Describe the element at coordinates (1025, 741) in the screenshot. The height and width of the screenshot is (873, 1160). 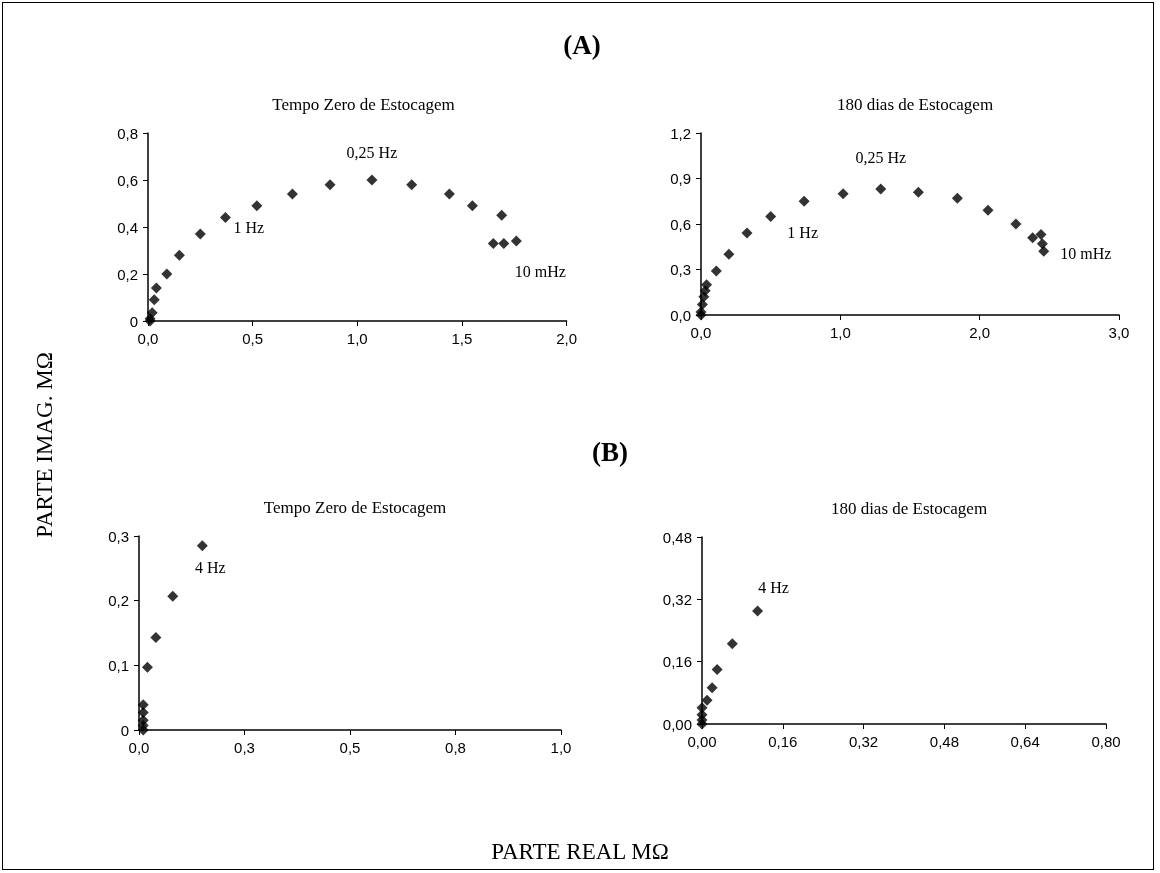
I see `x-tick-label: 0,64` at that location.